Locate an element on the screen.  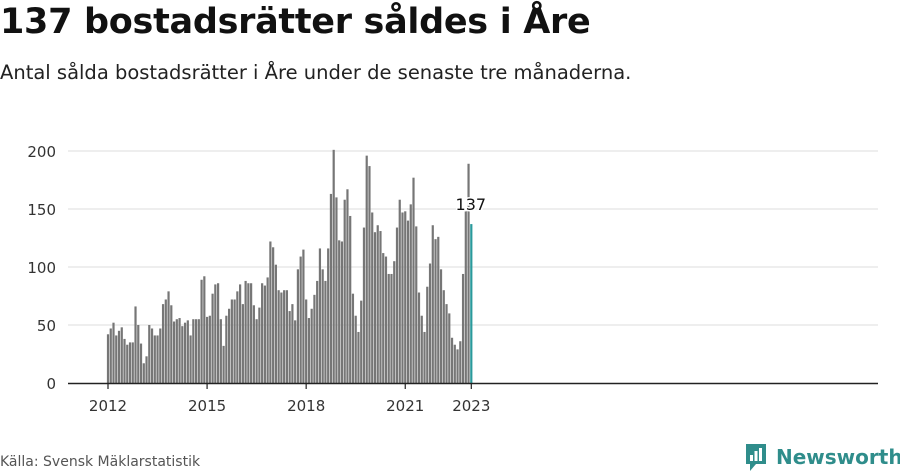
y-tick-label: 0 is located at coordinates (51, 384).